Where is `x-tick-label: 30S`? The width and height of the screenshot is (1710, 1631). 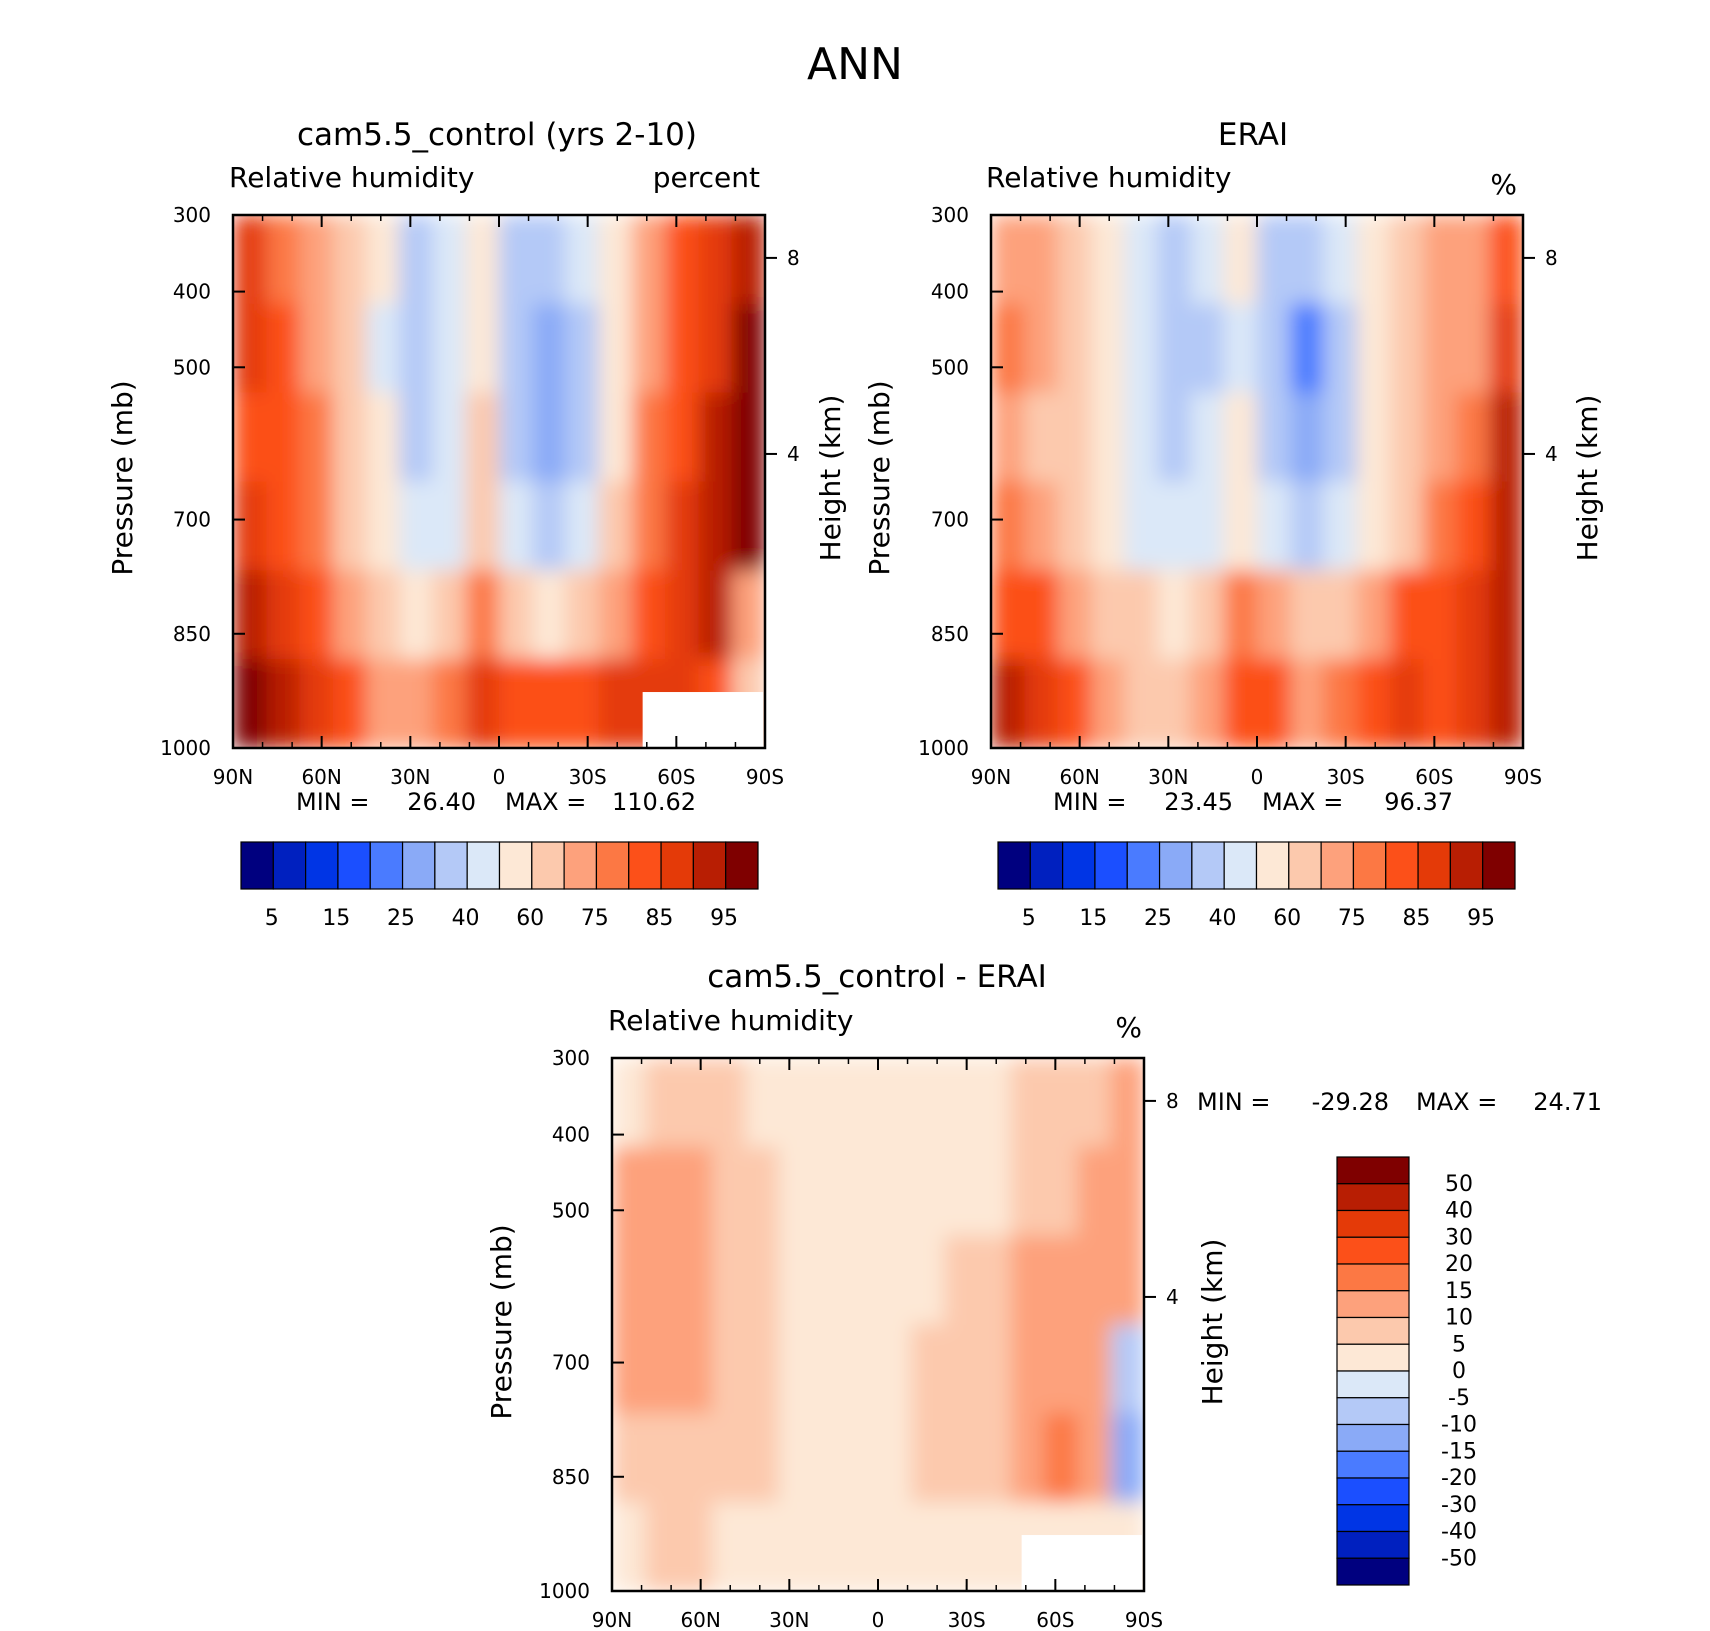
x-tick-label: 30S is located at coordinates (1346, 777).